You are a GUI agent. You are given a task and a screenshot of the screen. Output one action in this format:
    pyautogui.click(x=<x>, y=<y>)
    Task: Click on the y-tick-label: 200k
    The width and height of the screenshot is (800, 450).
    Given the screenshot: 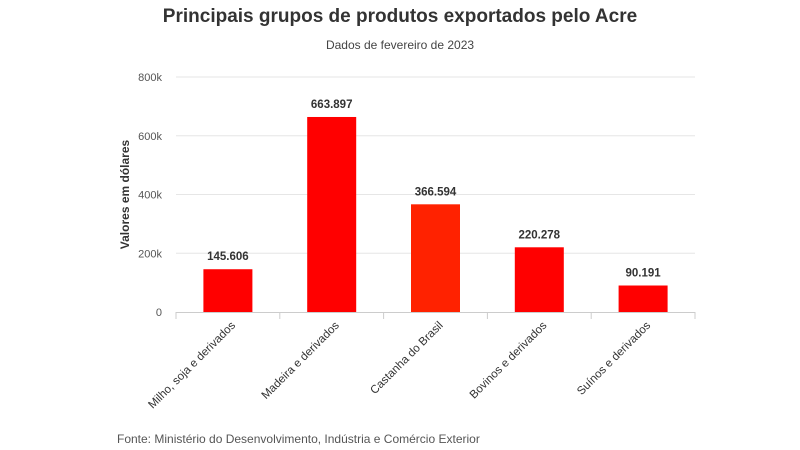 What is the action you would take?
    pyautogui.click(x=150, y=254)
    